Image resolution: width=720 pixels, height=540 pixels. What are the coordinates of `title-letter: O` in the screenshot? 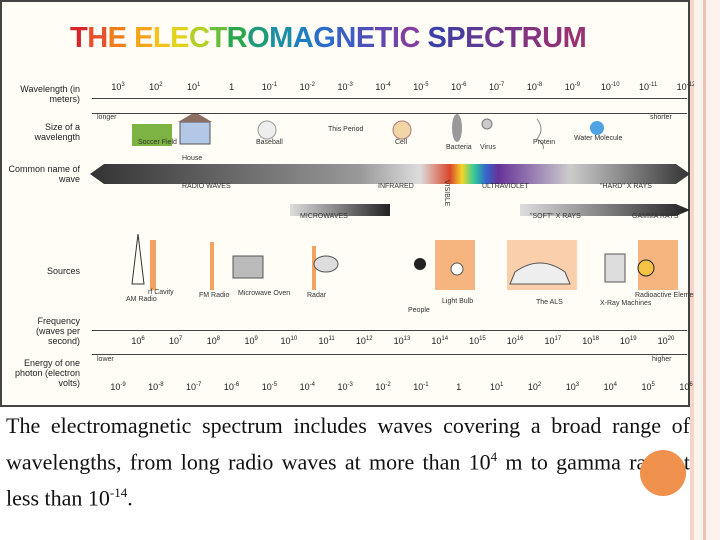 It's located at (258, 38).